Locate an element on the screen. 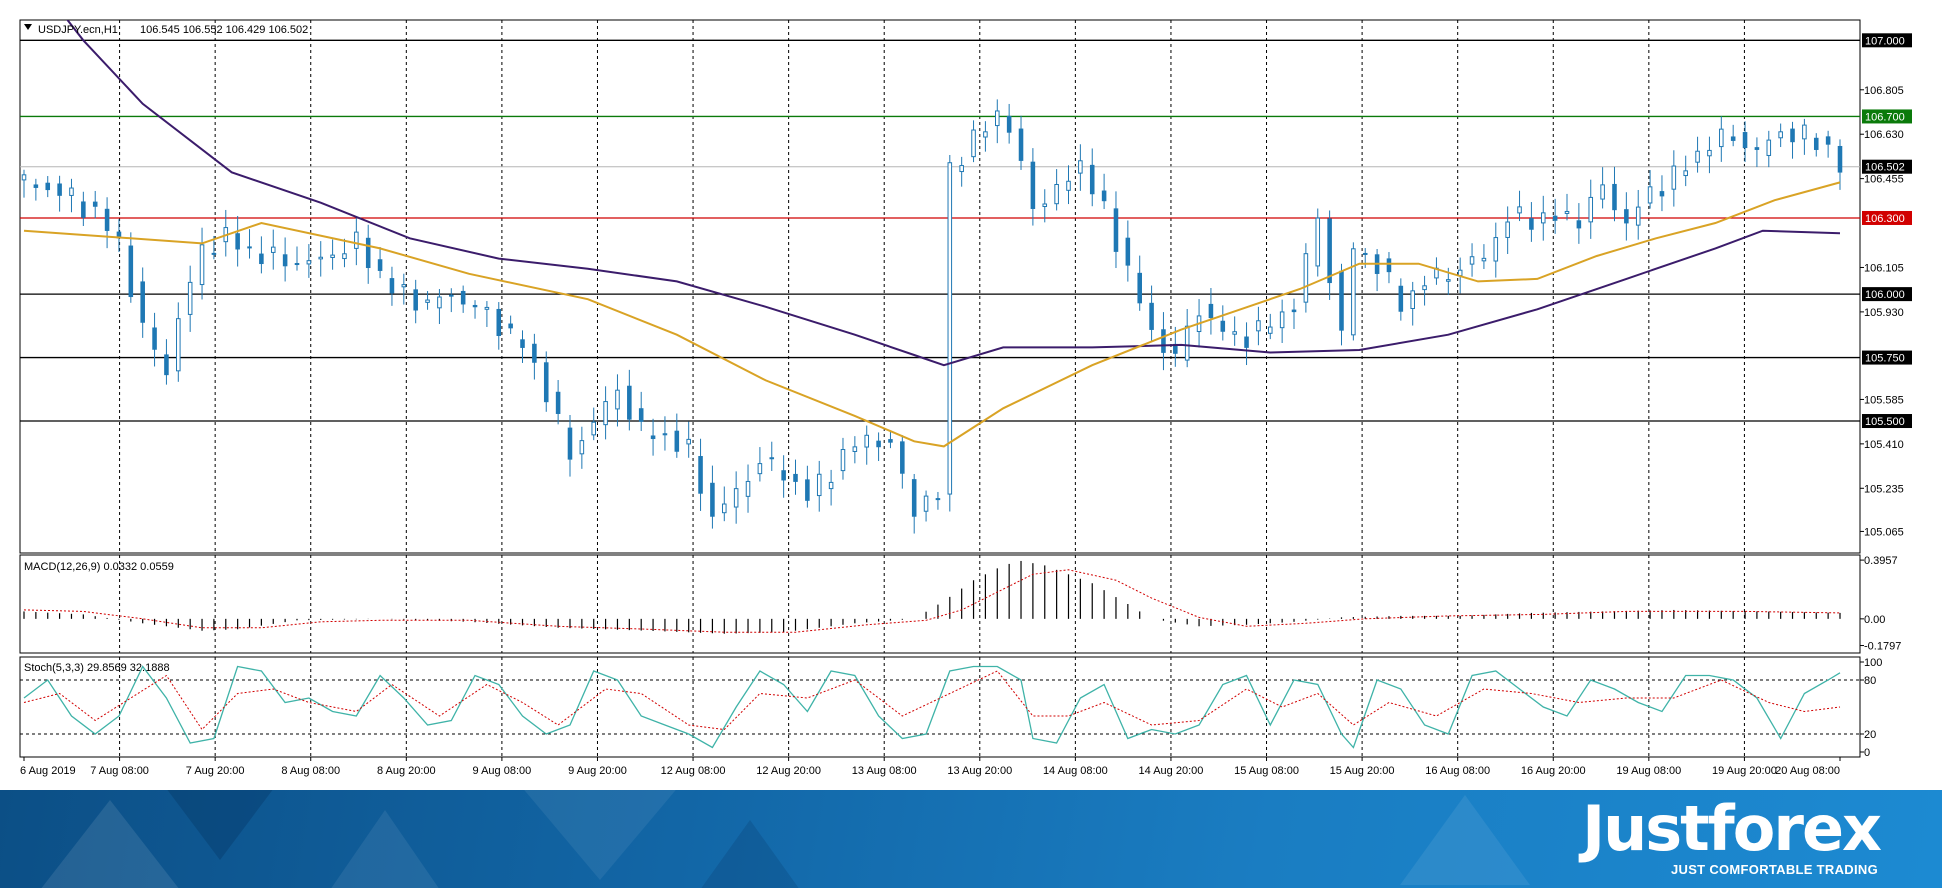 Image resolution: width=1942 pixels, height=888 pixels. level-label: 107.000 is located at coordinates (1885, 41).